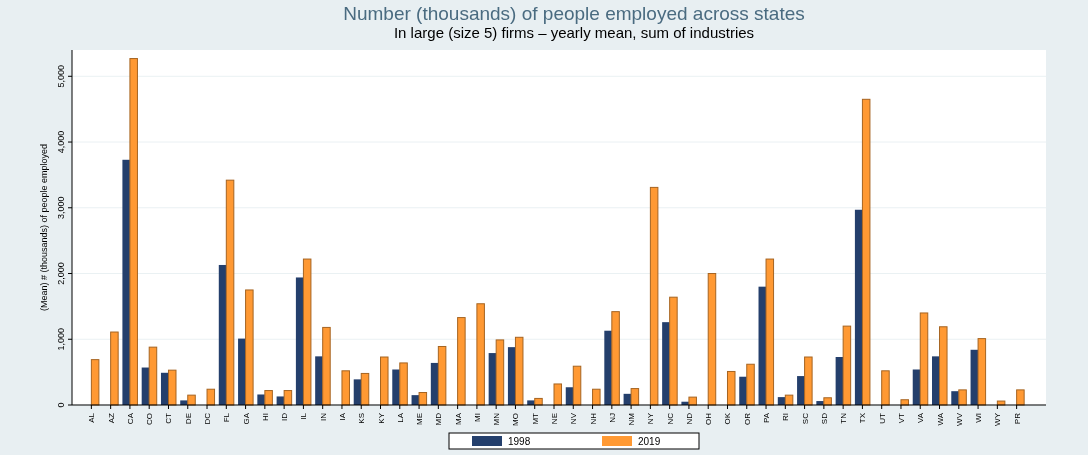  I want to click on x-tick-label: GA, so click(246, 418).